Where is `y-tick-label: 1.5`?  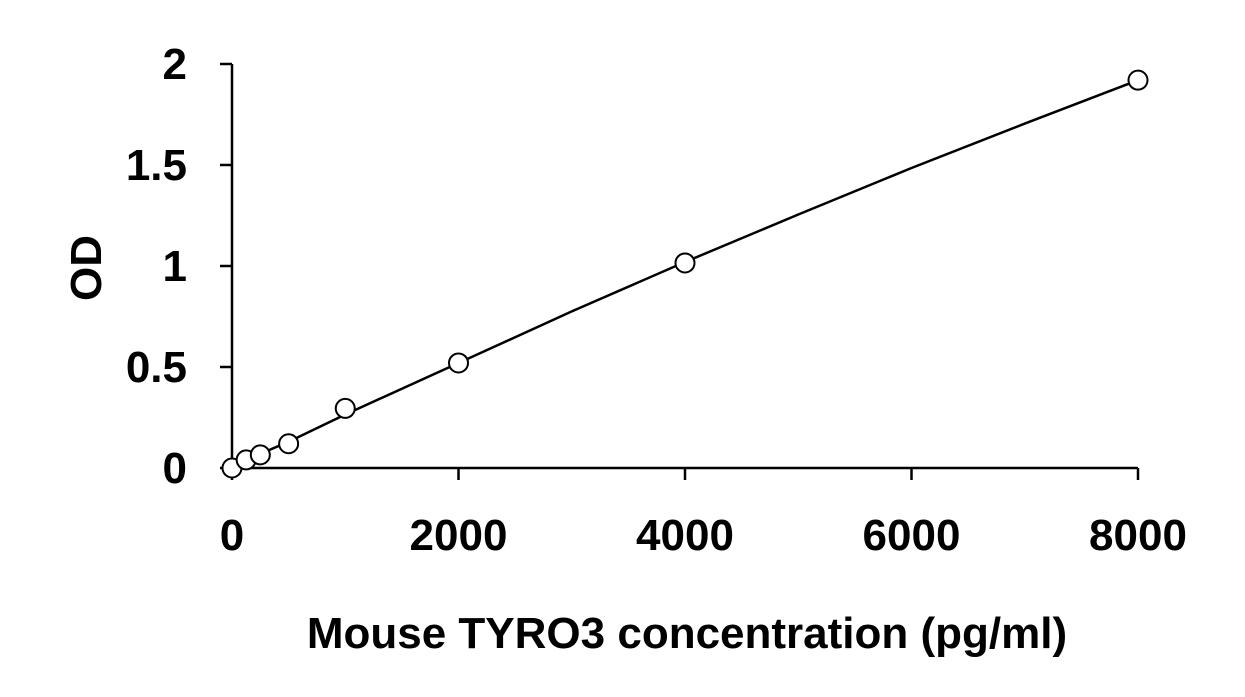
y-tick-label: 1.5 is located at coordinates (156, 165).